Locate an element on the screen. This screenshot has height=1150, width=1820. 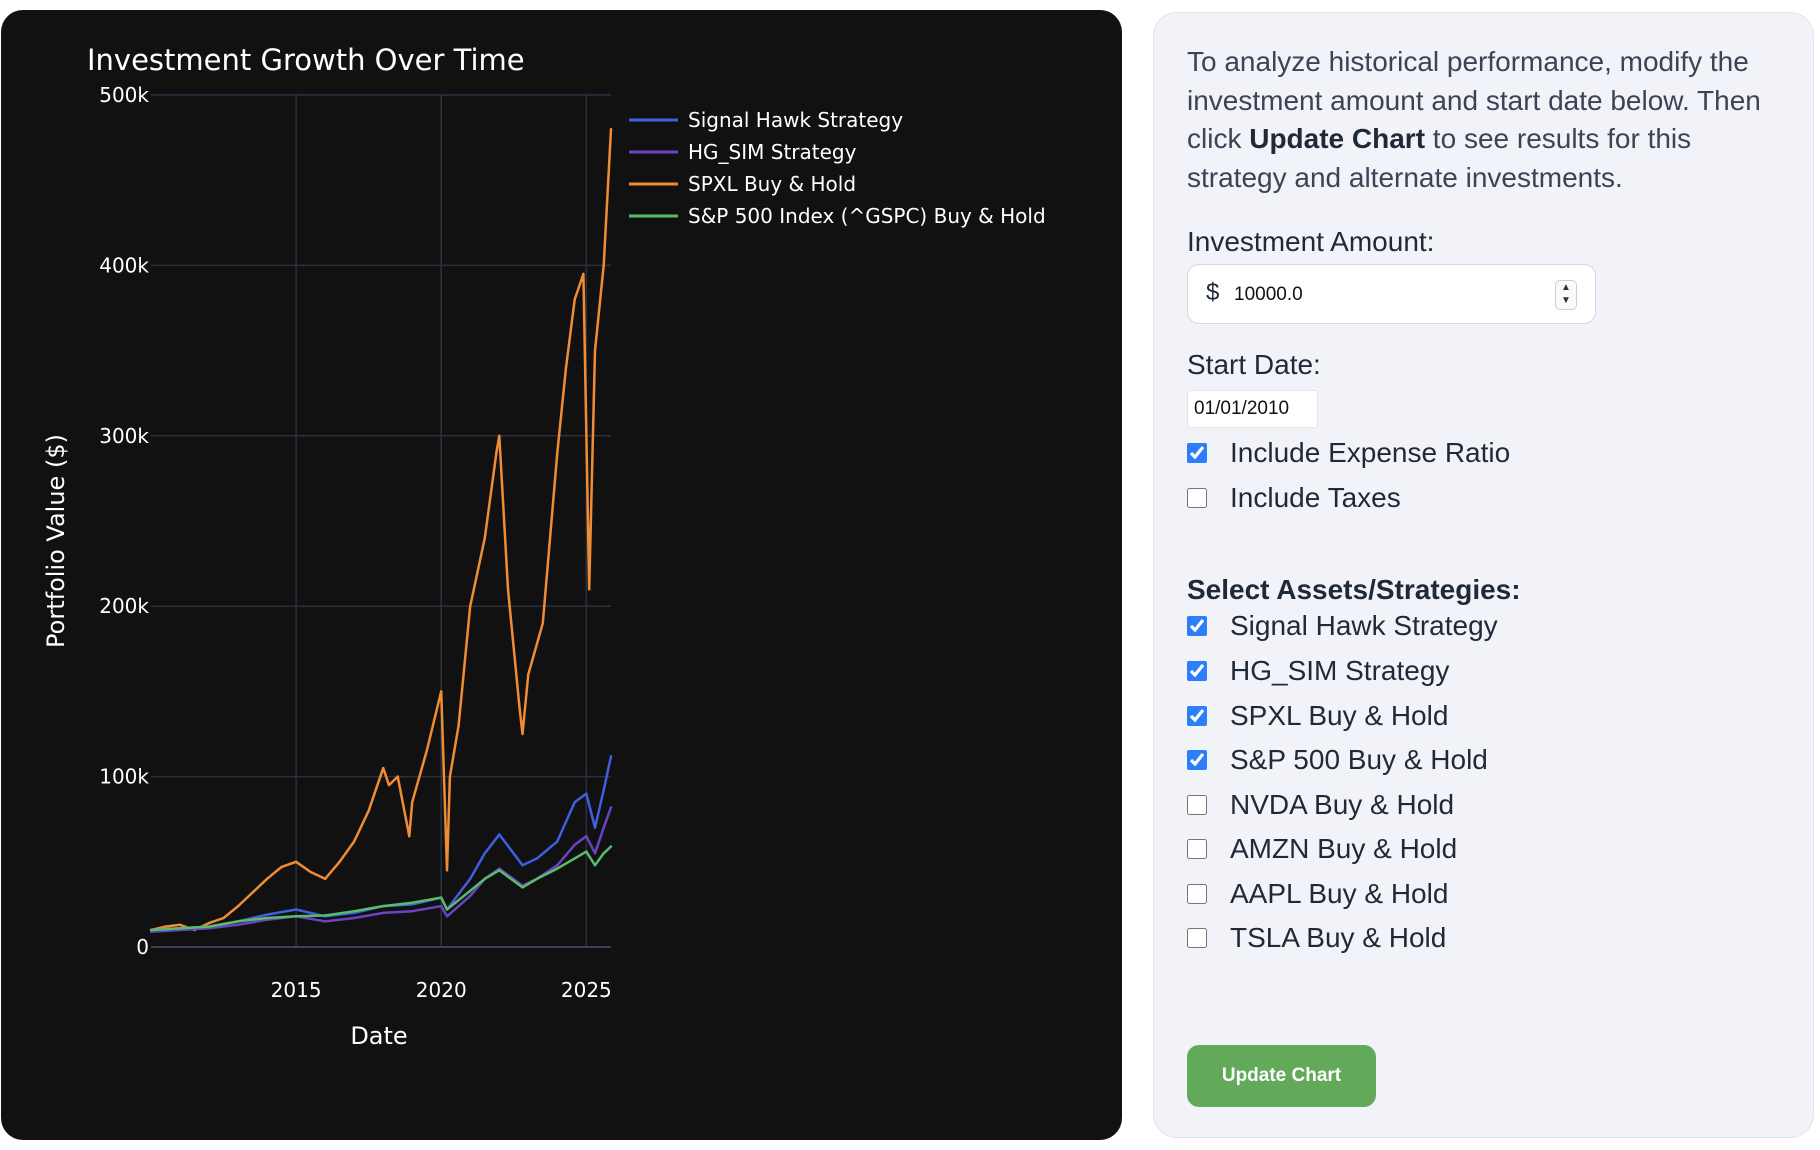
asset-label: SPXL Buy & Hold is located at coordinates (1339, 715).